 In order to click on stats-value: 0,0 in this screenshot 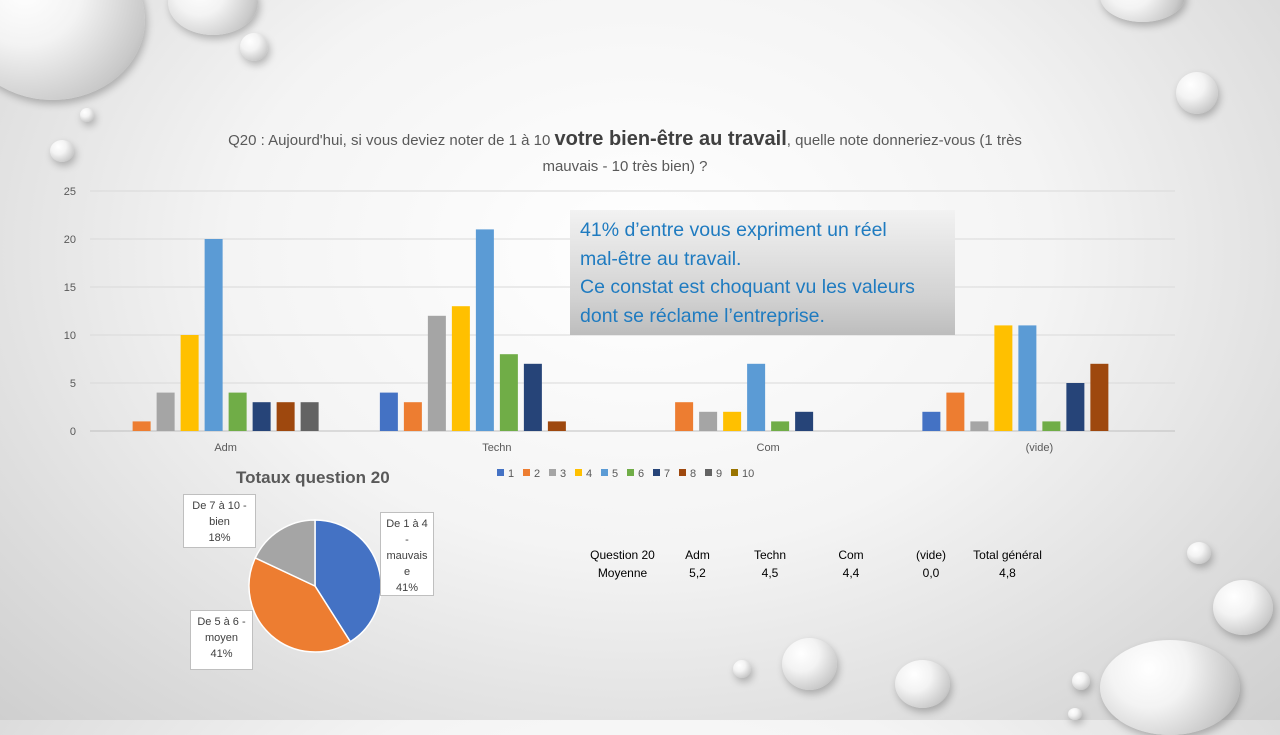, I will do `click(931, 573)`.